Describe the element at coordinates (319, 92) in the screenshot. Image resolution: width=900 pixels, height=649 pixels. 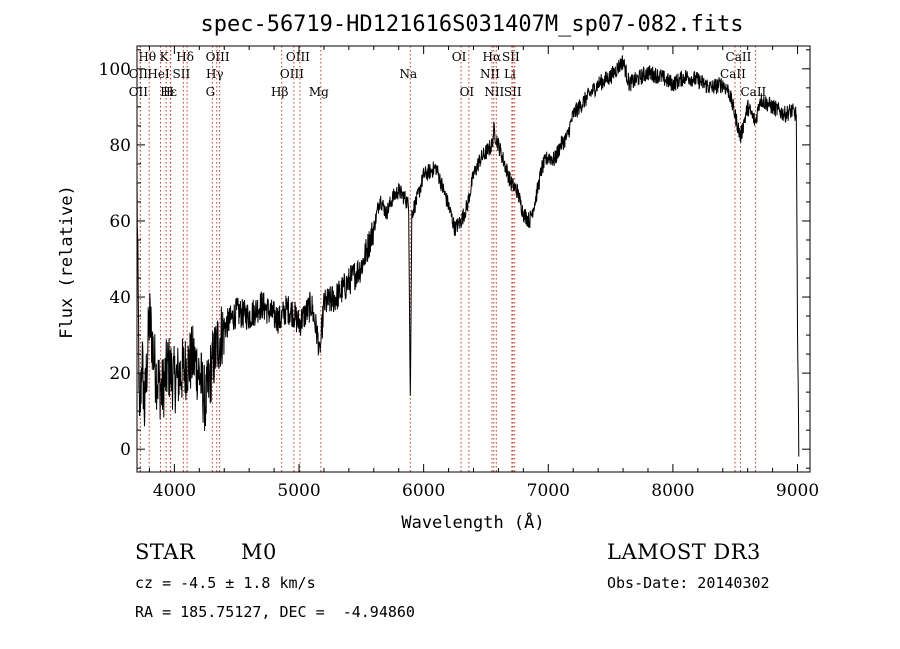
I see `line-marker-label: Mg` at that location.